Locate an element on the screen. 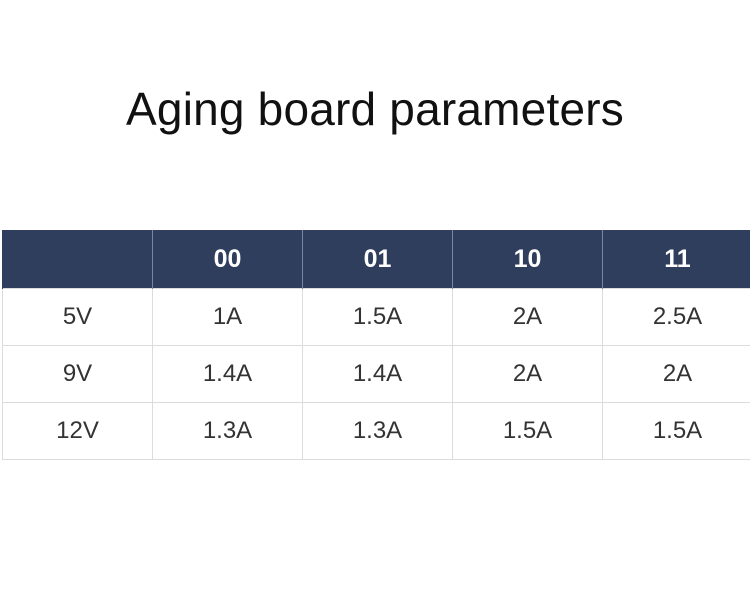  row-label-cell: 12V is located at coordinates (77, 431).